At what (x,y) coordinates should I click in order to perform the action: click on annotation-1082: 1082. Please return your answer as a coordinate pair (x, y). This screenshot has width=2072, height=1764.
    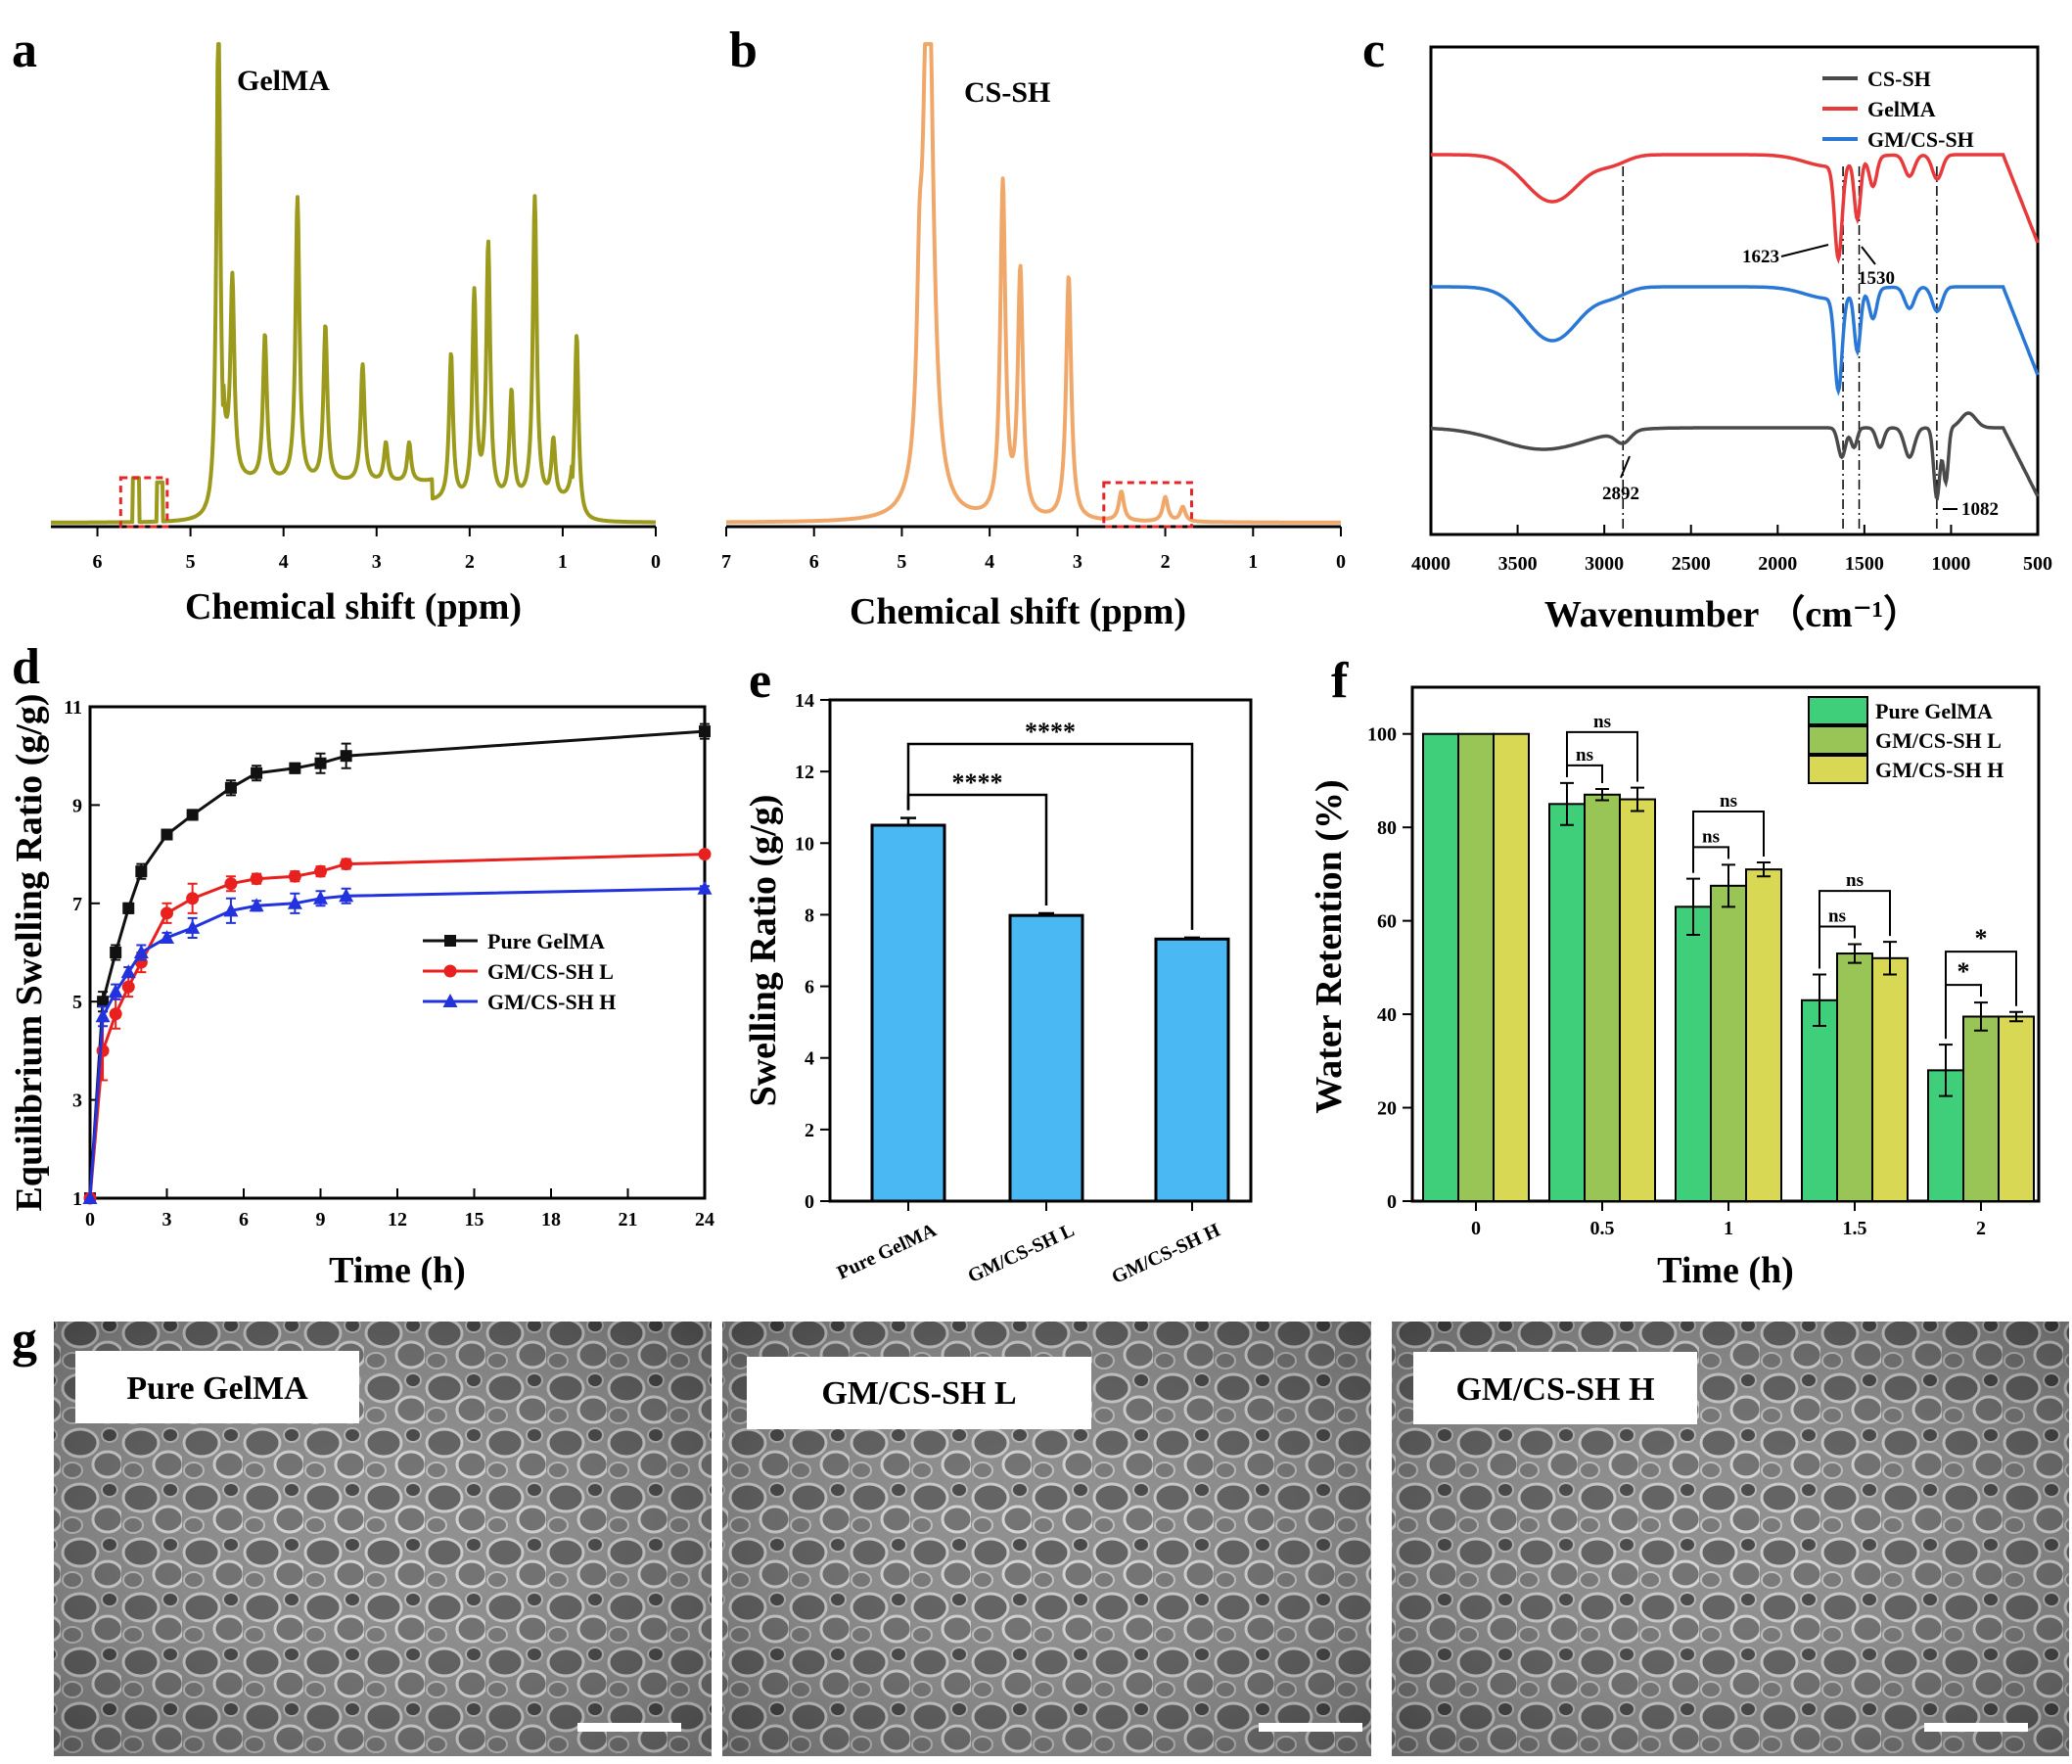
    Looking at the image, I should click on (1980, 509).